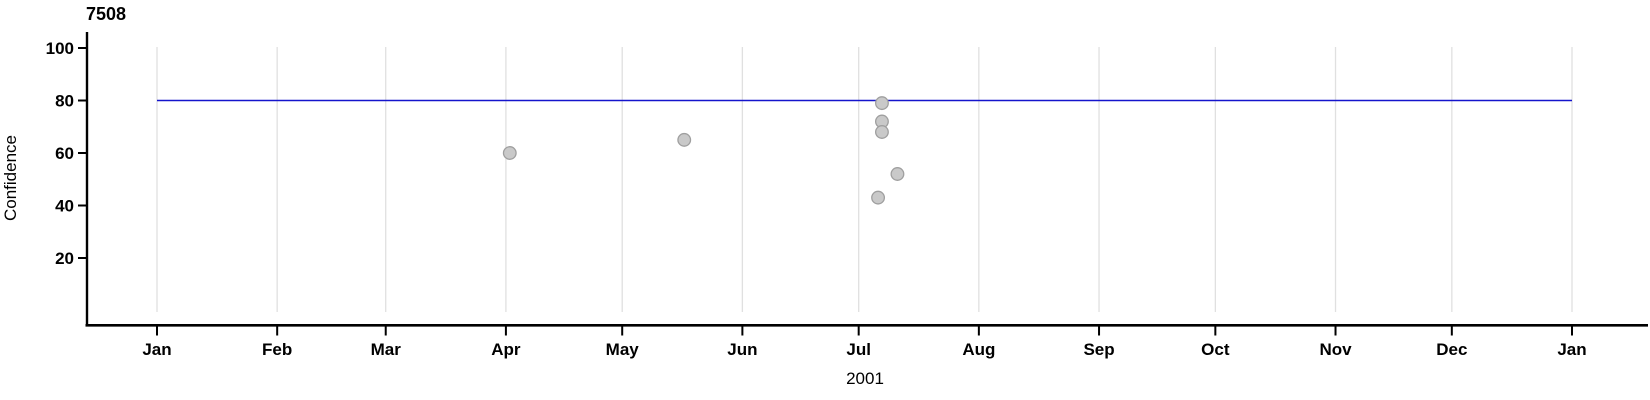 The width and height of the screenshot is (1650, 400). What do you see at coordinates (277, 349) in the screenshot?
I see `x-tick-label: Feb` at bounding box center [277, 349].